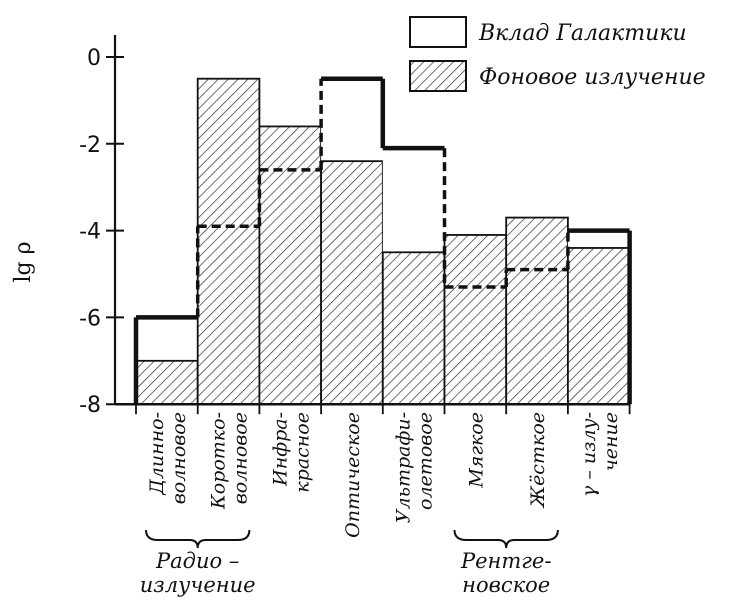  Describe the element at coordinates (589, 454) in the screenshot. I see `category-label-7-0: γ – излу-` at that location.